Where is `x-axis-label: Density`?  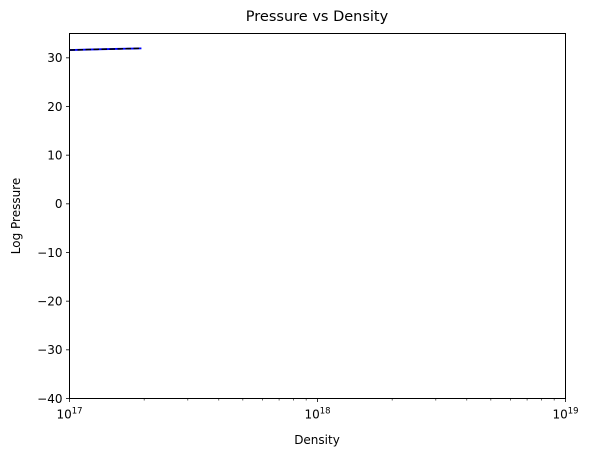 x-axis-label: Density is located at coordinates (317, 440).